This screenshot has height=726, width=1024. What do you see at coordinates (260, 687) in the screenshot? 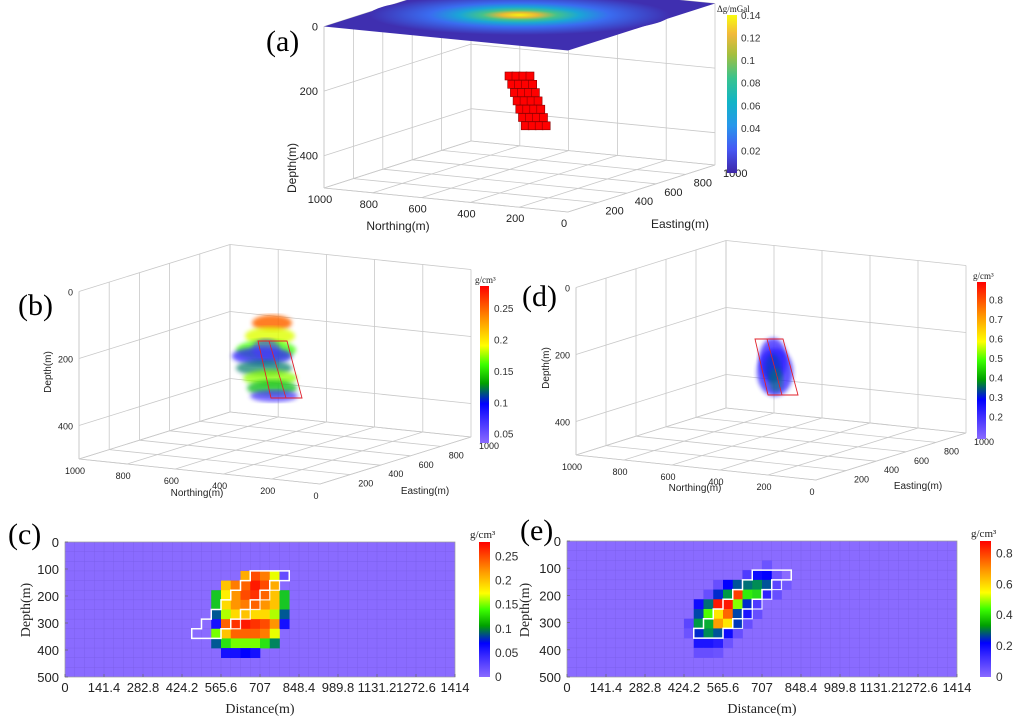
I see `x-tick-label: 707` at bounding box center [260, 687].